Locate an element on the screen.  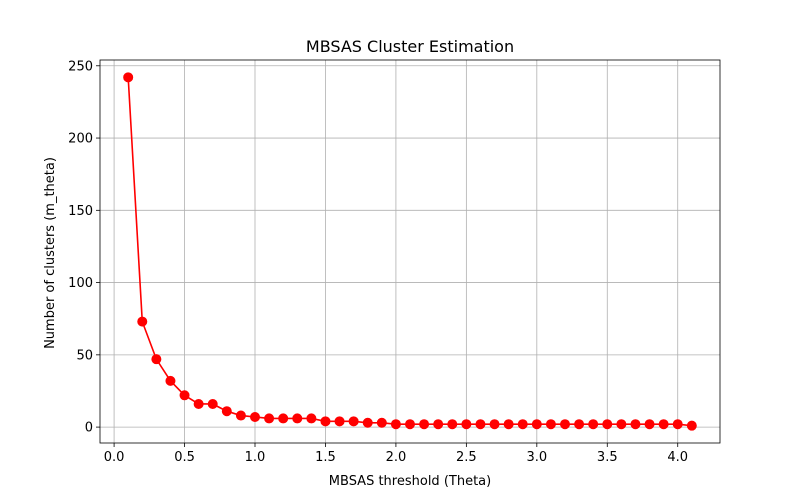
x-tick-label: 4.0 is located at coordinates (677, 457).